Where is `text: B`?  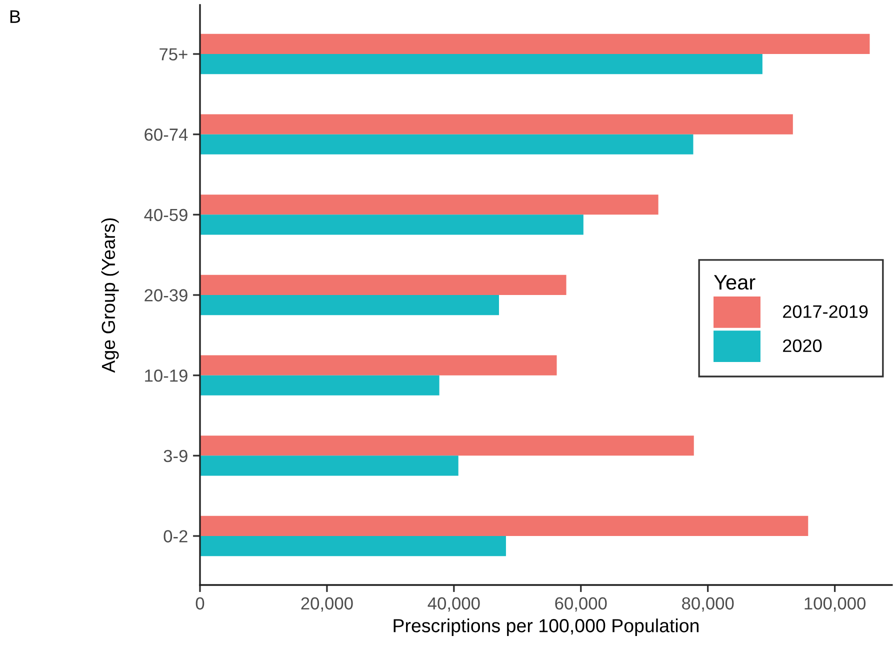
text: B is located at coordinates (15, 16).